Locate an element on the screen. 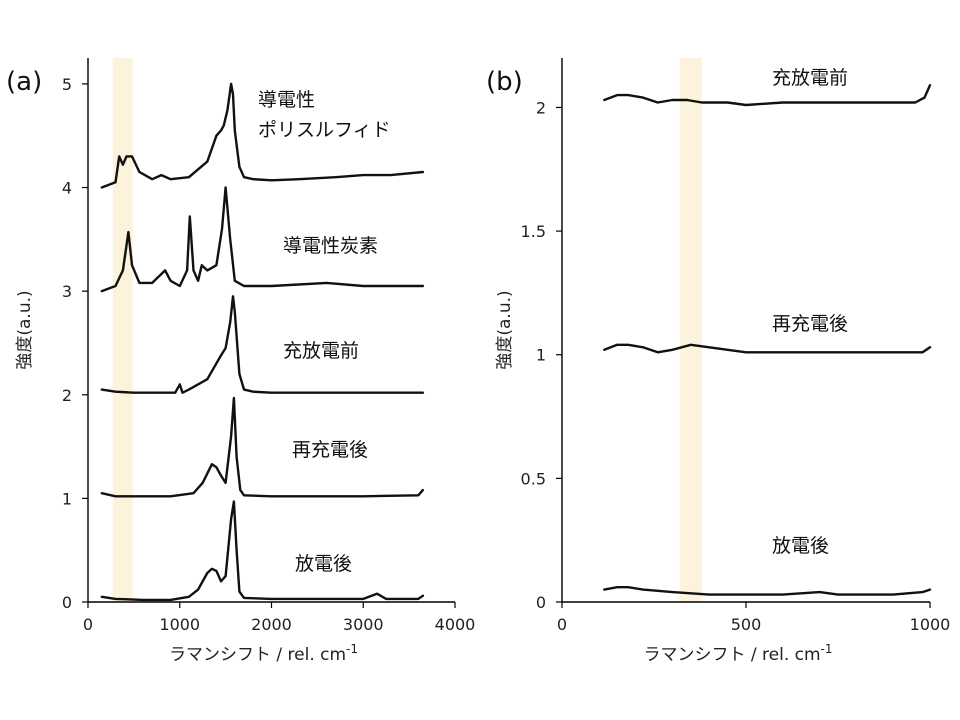  x-tick-label: 3000 is located at coordinates (363, 624).